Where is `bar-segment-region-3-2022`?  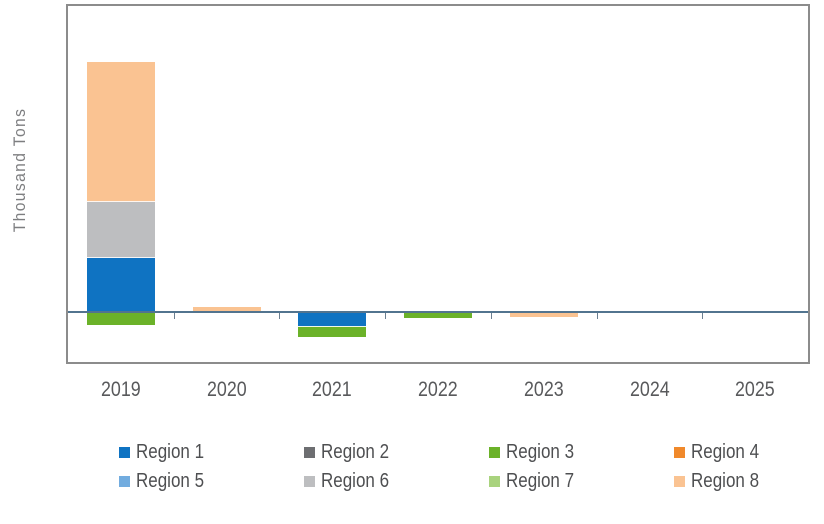
bar-segment-region-3-2022 is located at coordinates (438, 316).